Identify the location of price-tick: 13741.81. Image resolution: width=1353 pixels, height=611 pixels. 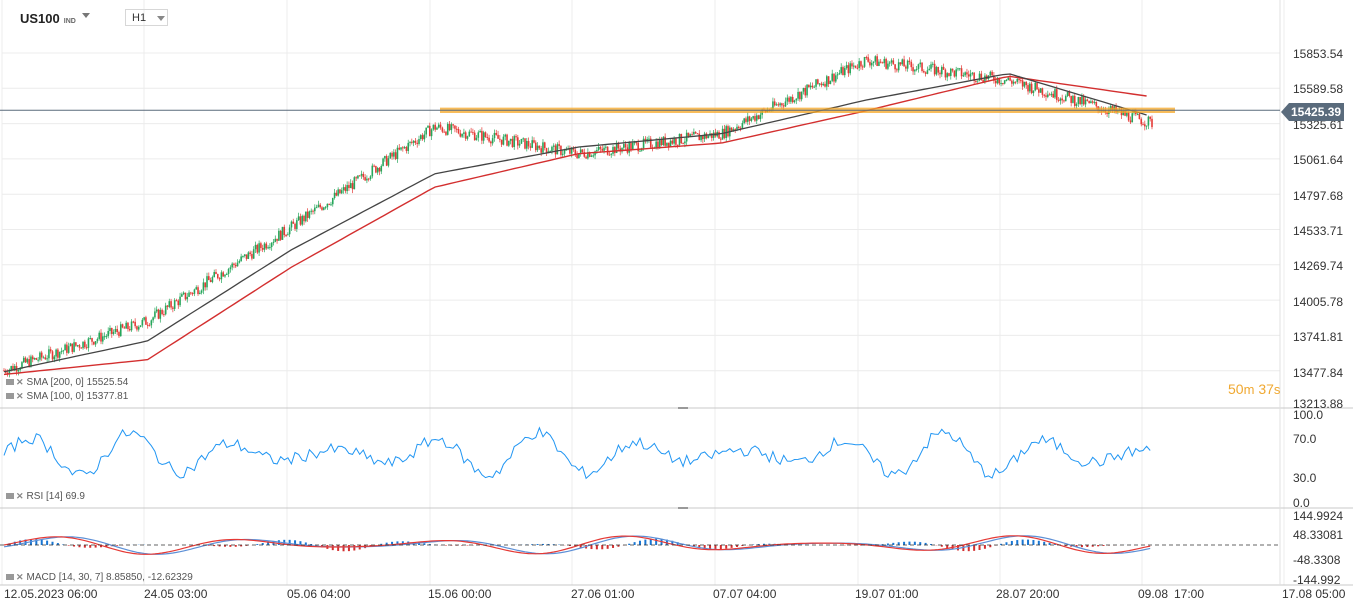
(1318, 337).